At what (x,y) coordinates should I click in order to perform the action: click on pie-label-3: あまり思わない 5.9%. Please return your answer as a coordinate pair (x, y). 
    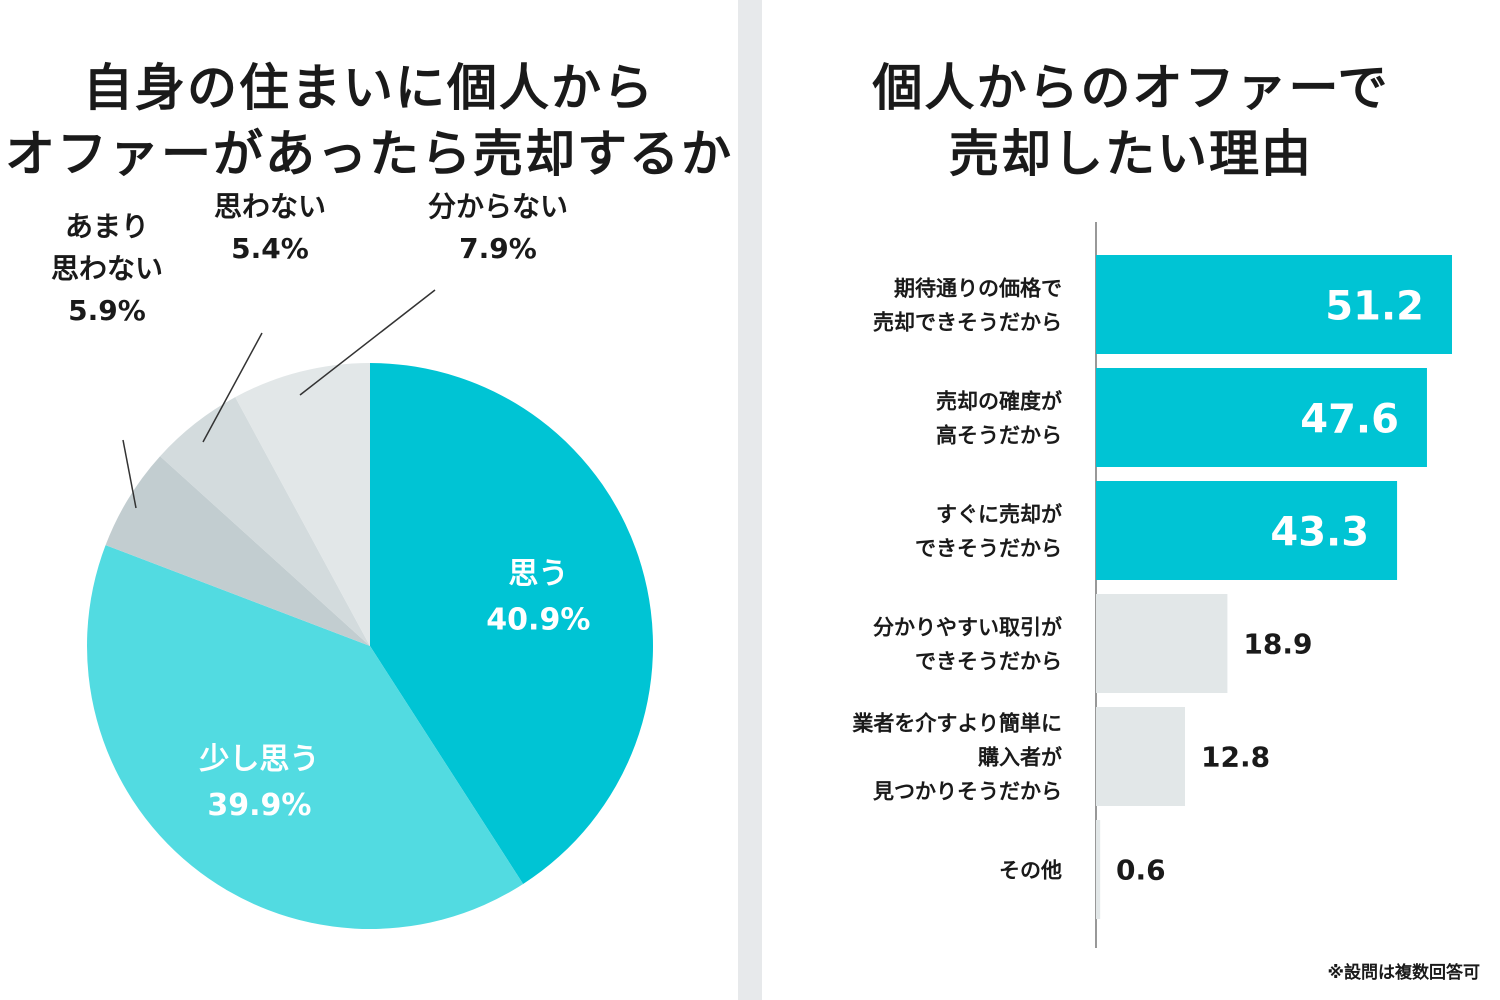
    Looking at the image, I should click on (107, 268).